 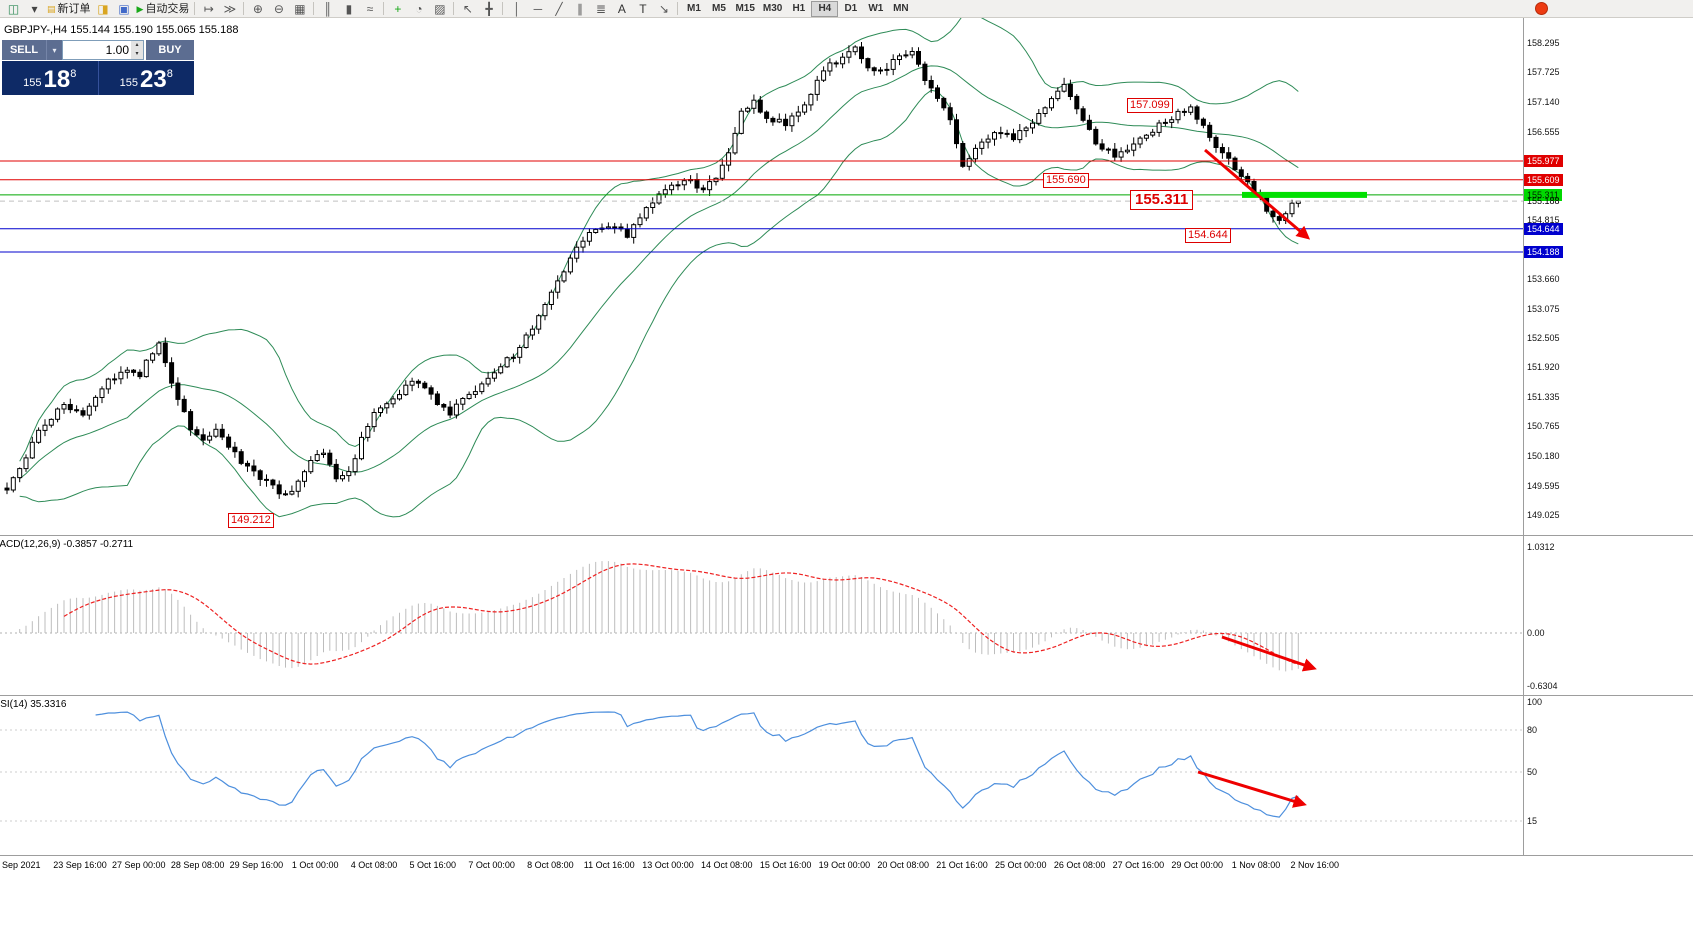 What do you see at coordinates (798, 9) in the screenshot?
I see `tf-h1-button: H1` at bounding box center [798, 9].